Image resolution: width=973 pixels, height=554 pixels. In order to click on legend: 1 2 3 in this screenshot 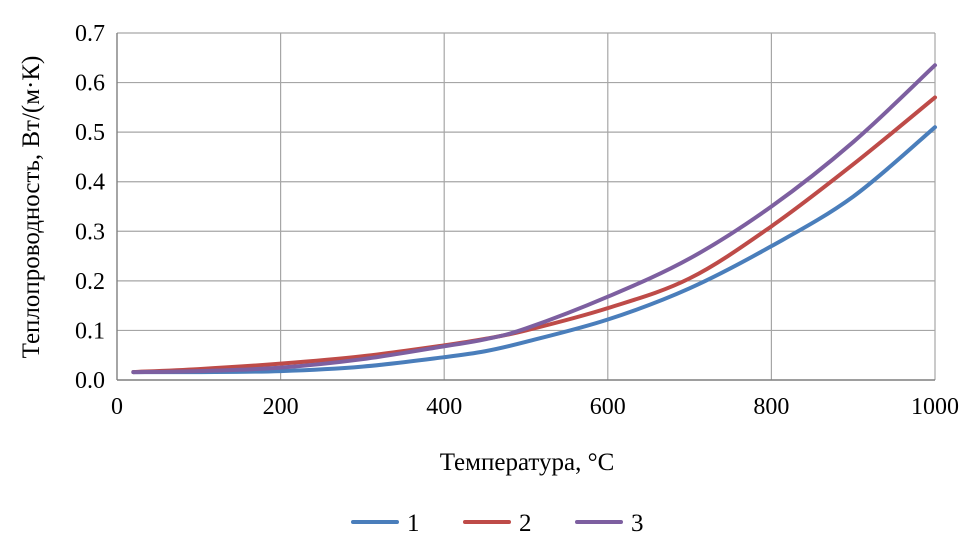, I will do `click(497, 523)`.